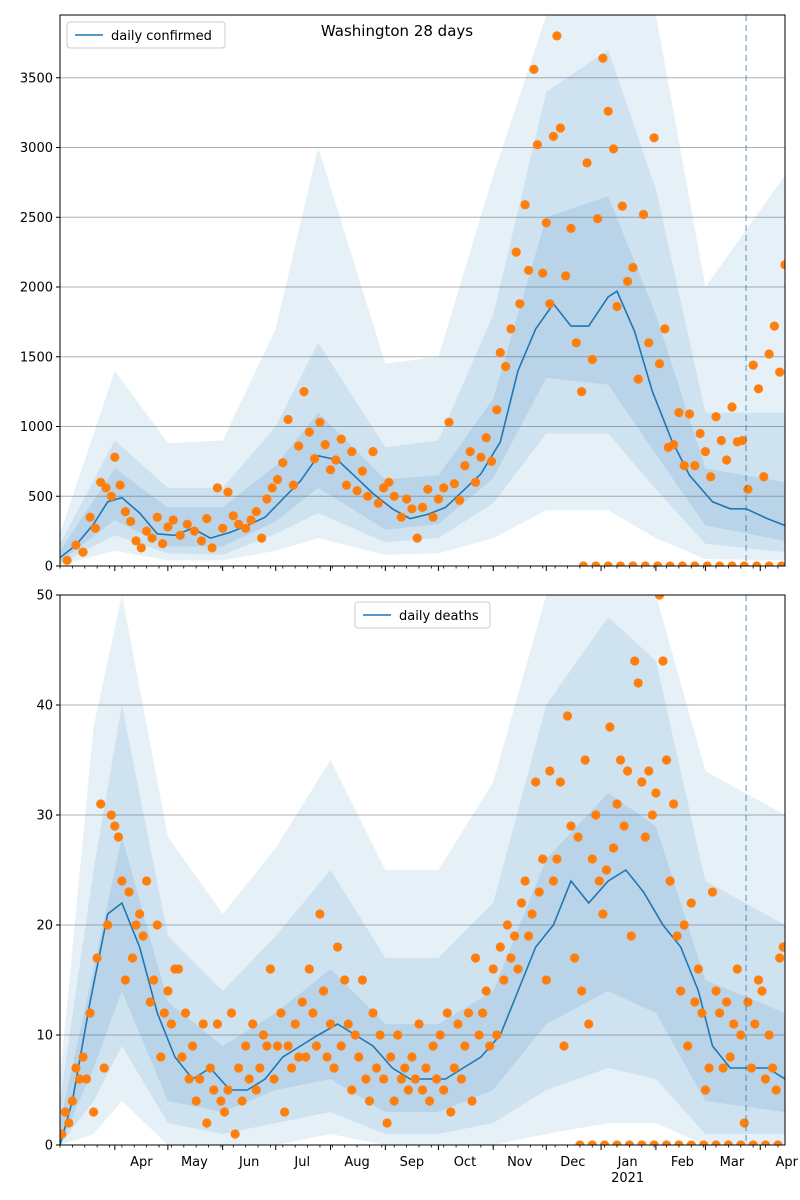 The height and width of the screenshot is (1200, 800). What do you see at coordinates (49, 567) in the screenshot?
I see `y-tick-label: 0` at bounding box center [49, 567].